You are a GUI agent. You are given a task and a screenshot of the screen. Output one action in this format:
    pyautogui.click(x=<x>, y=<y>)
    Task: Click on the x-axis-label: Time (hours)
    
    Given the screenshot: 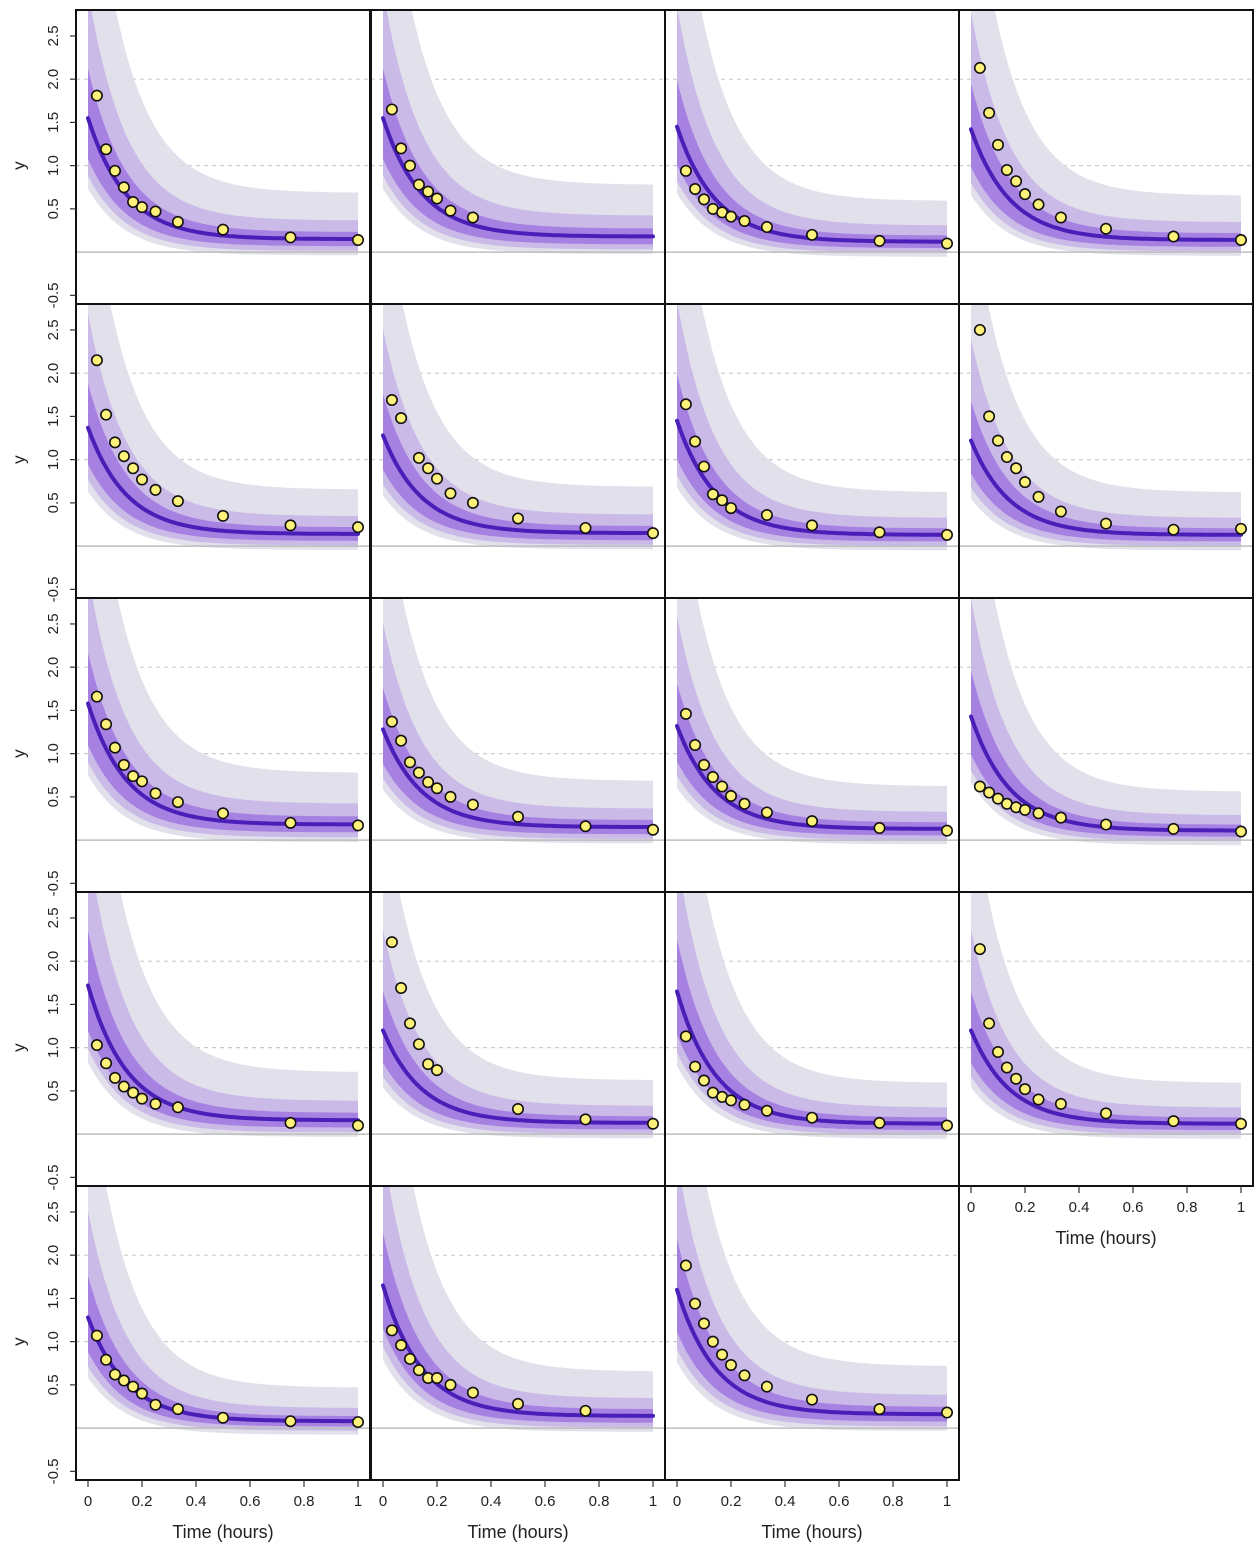 What is the action you would take?
    pyautogui.click(x=1105, y=1238)
    